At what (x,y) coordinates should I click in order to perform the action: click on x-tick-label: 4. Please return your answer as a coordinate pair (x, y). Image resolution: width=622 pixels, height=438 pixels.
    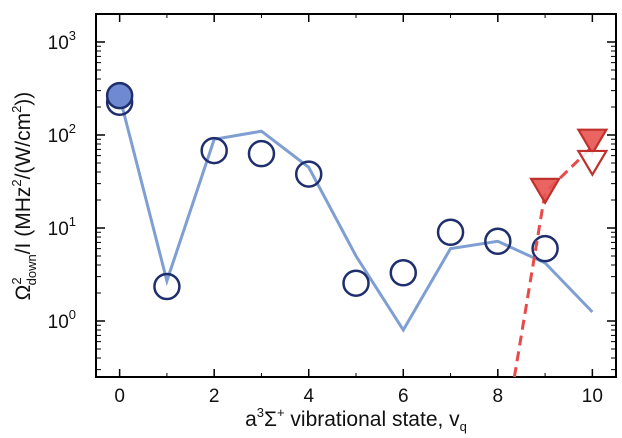
    Looking at the image, I should click on (308, 396).